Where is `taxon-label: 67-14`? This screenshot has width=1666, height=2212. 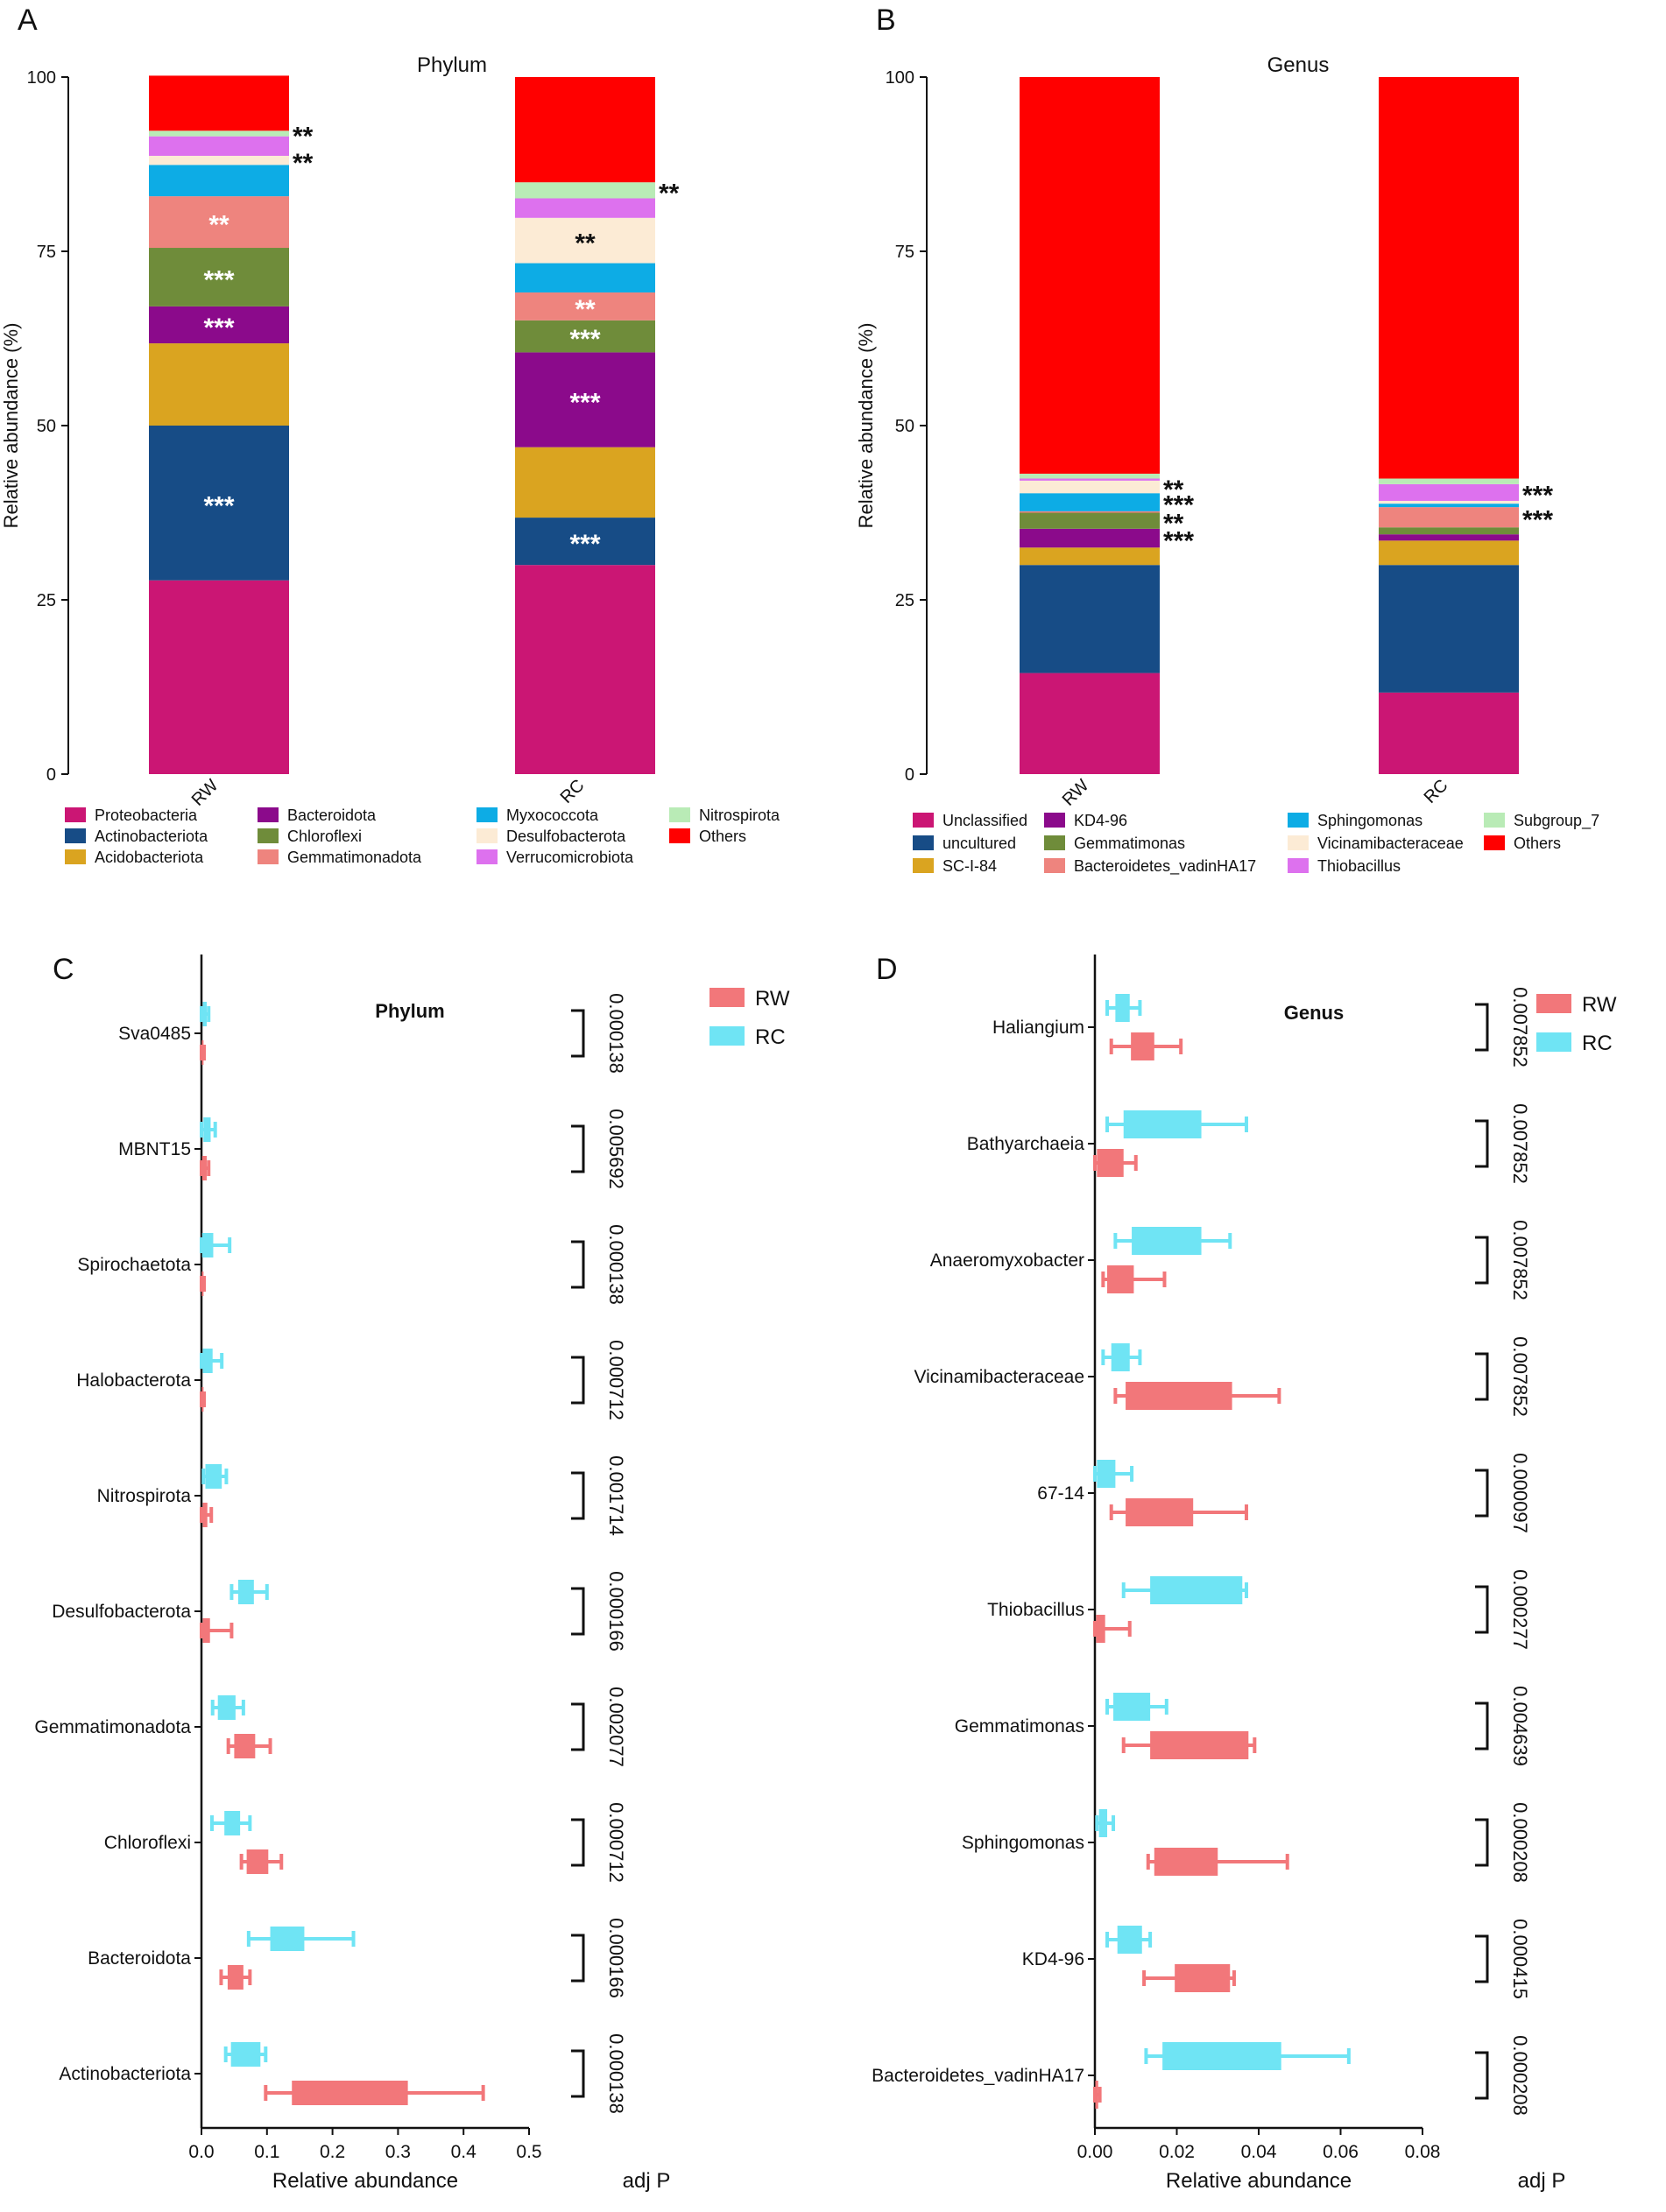 taxon-label: 67-14 is located at coordinates (1060, 1493).